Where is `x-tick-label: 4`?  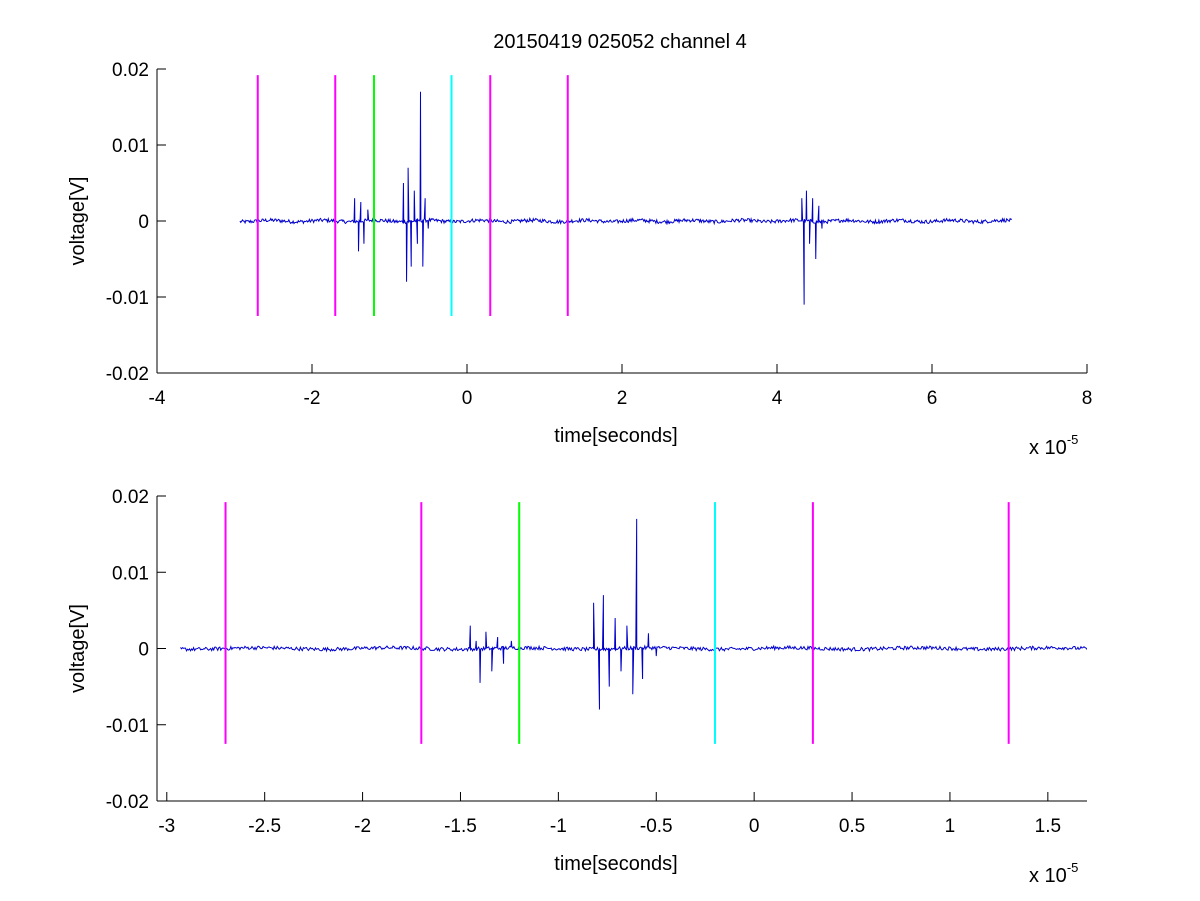 x-tick-label: 4 is located at coordinates (777, 398).